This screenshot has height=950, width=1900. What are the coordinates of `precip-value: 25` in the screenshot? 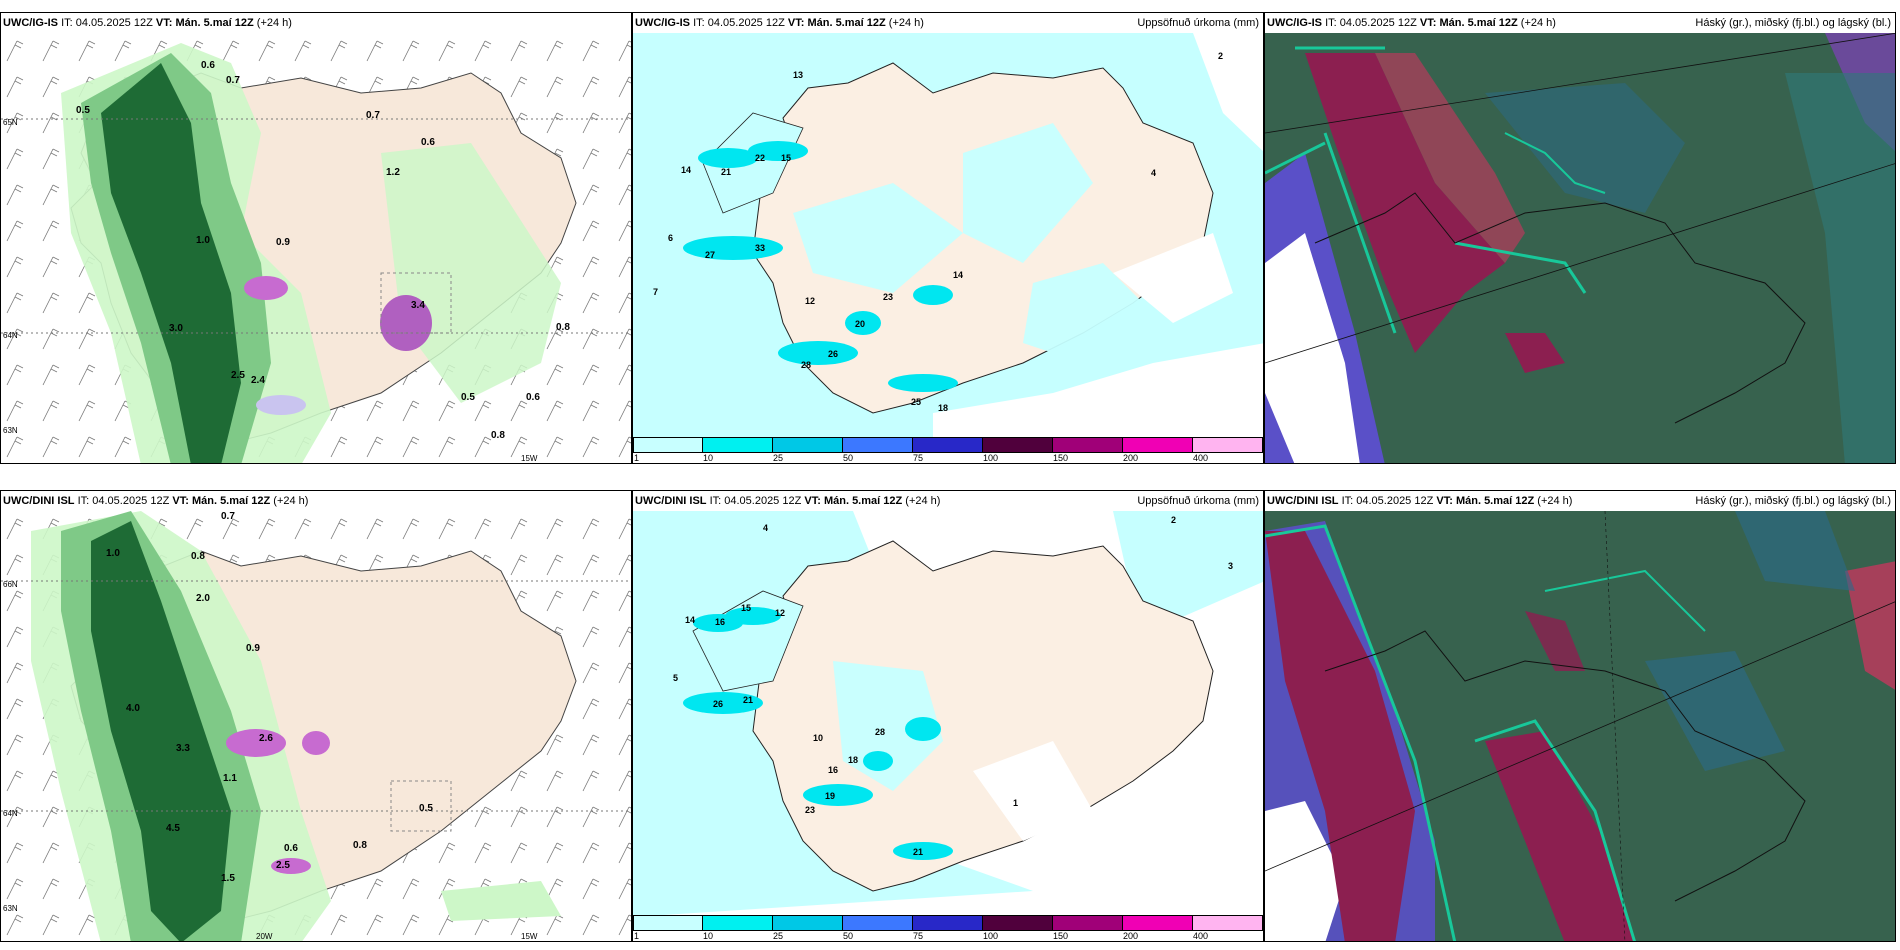 It's located at (916, 402).